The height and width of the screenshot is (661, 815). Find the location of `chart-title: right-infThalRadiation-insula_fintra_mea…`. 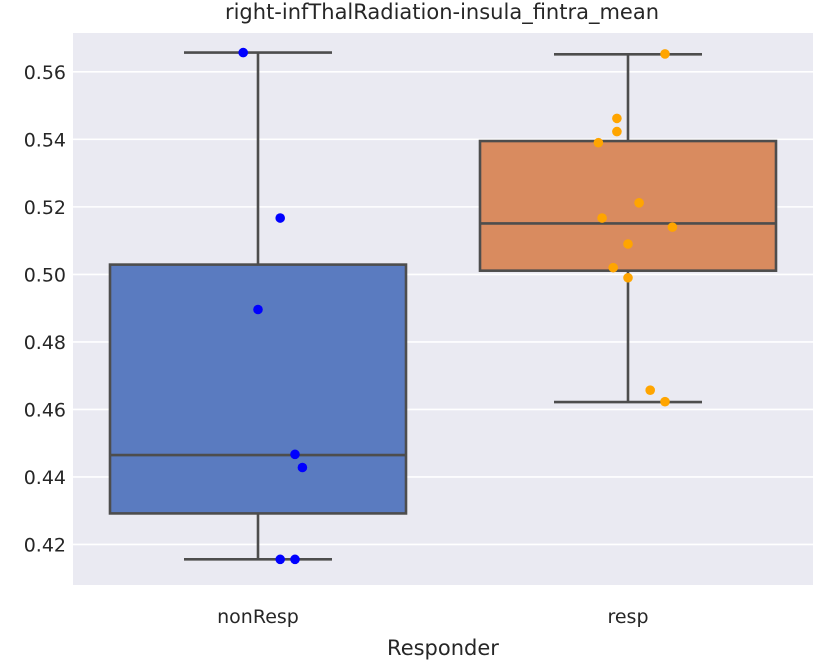

chart-title: right-infThalRadiation-insula_fintra_mea… is located at coordinates (442, 12).